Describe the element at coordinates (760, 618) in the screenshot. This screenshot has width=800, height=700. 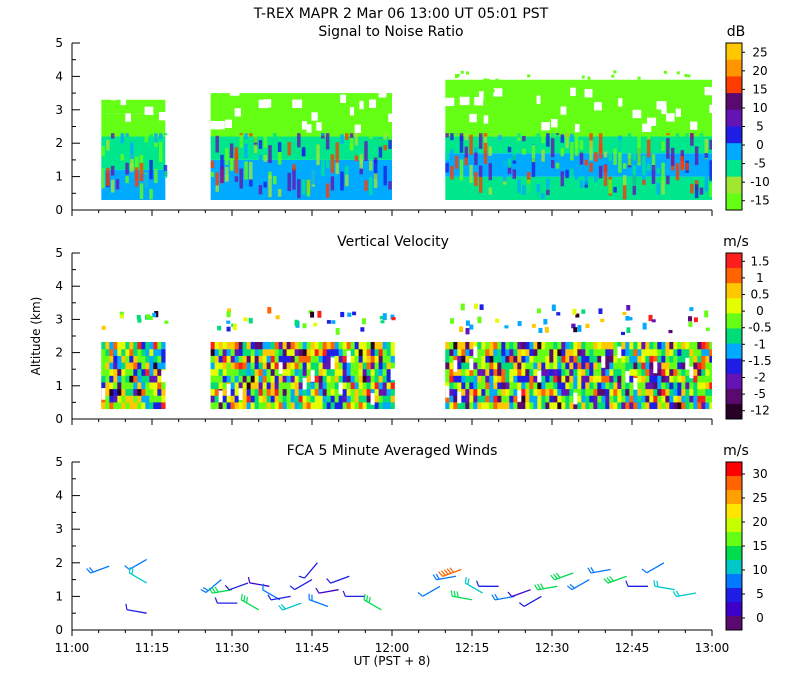
I see `colorbar-label: 0` at that location.